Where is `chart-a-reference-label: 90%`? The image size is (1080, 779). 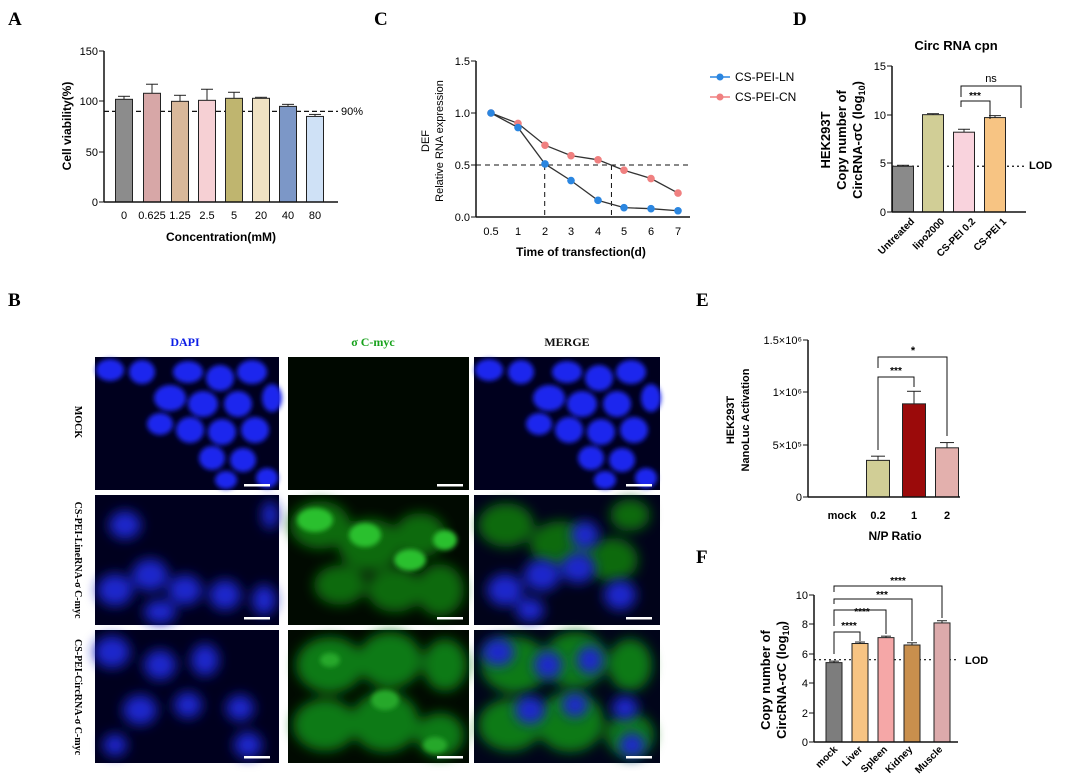 chart-a-reference-label: 90% is located at coordinates (352, 112).